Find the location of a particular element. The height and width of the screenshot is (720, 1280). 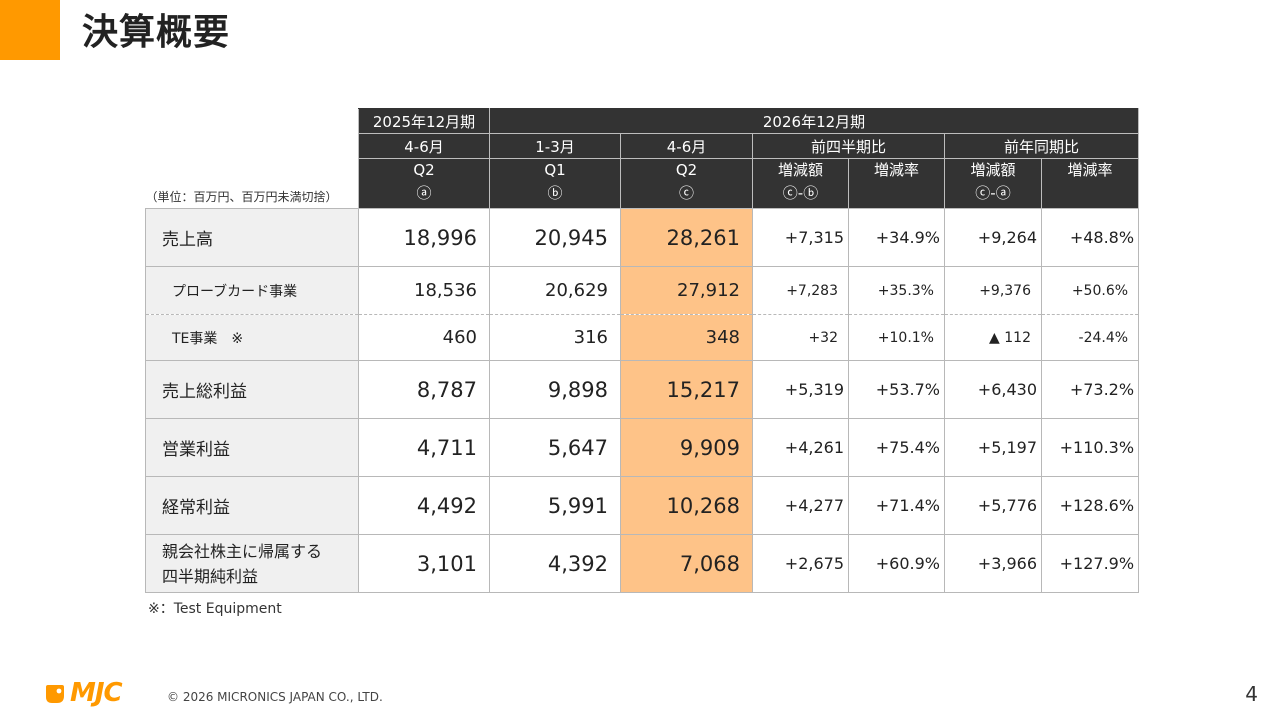

header-qoq-rate: 増減率 is located at coordinates (896, 183).